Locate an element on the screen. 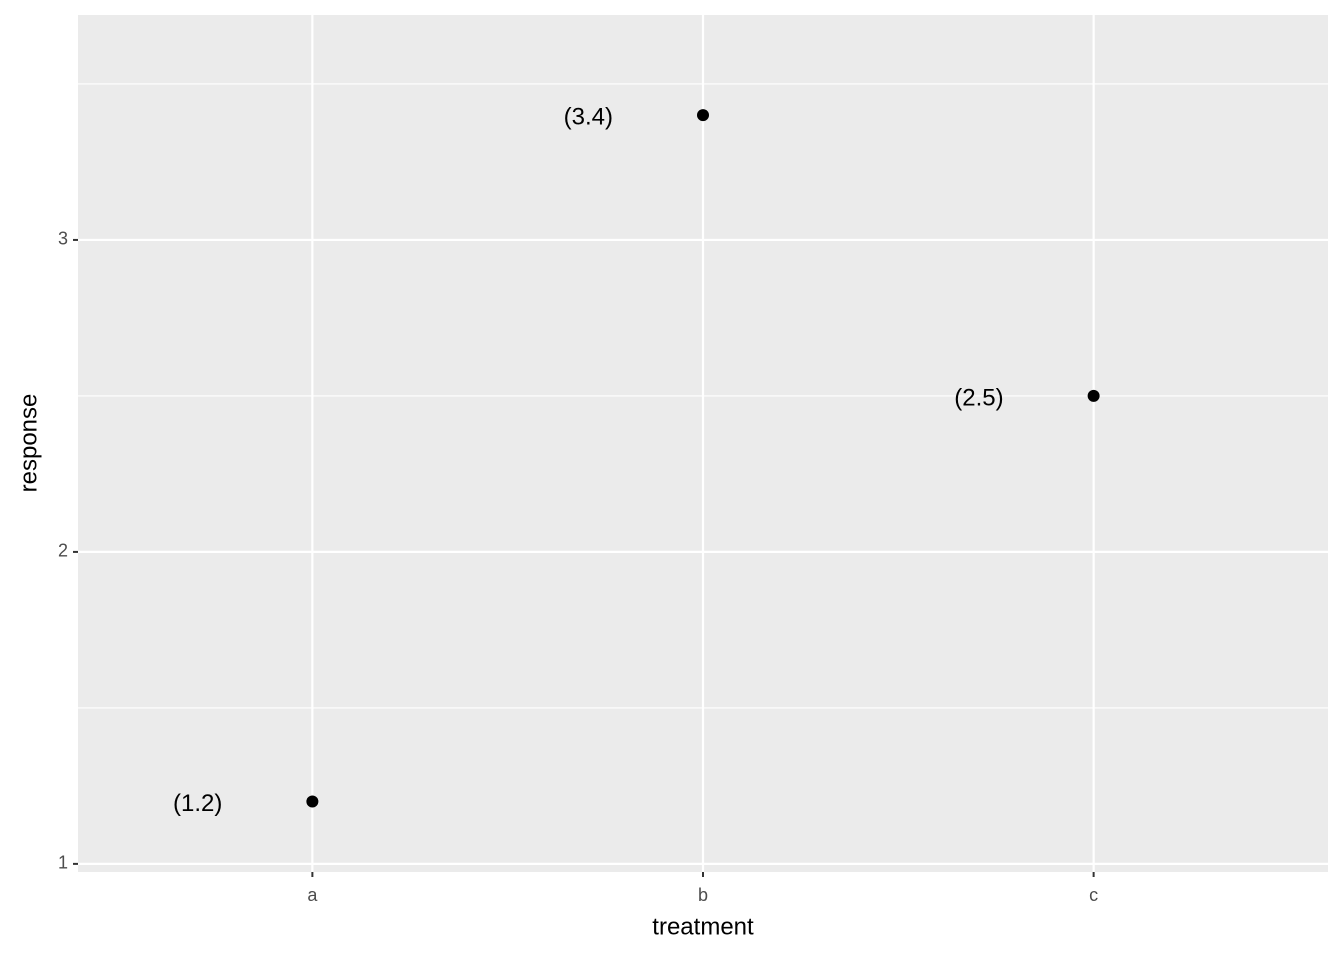 Image resolution: width=1344 pixels, height=960 pixels. data-label: (1.2) is located at coordinates (197, 803).